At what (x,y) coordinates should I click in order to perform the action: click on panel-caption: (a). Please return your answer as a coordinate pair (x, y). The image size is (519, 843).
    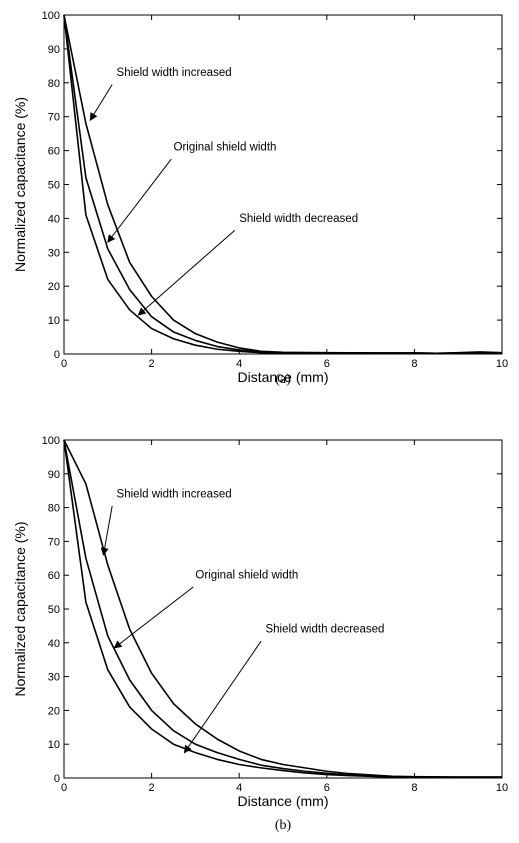
    Looking at the image, I should click on (283, 379).